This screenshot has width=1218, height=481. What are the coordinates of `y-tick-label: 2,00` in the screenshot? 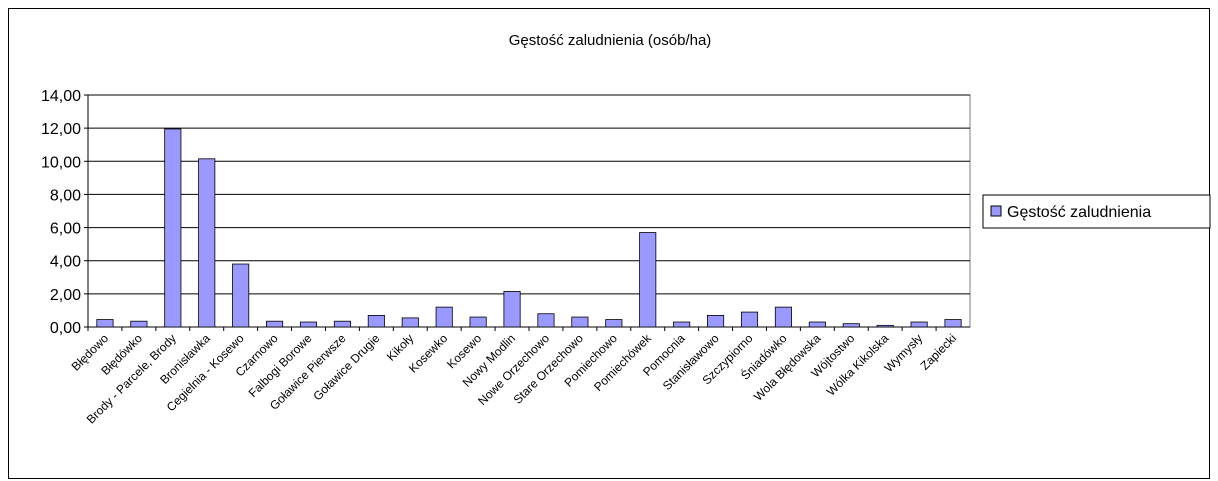 It's located at (65, 295).